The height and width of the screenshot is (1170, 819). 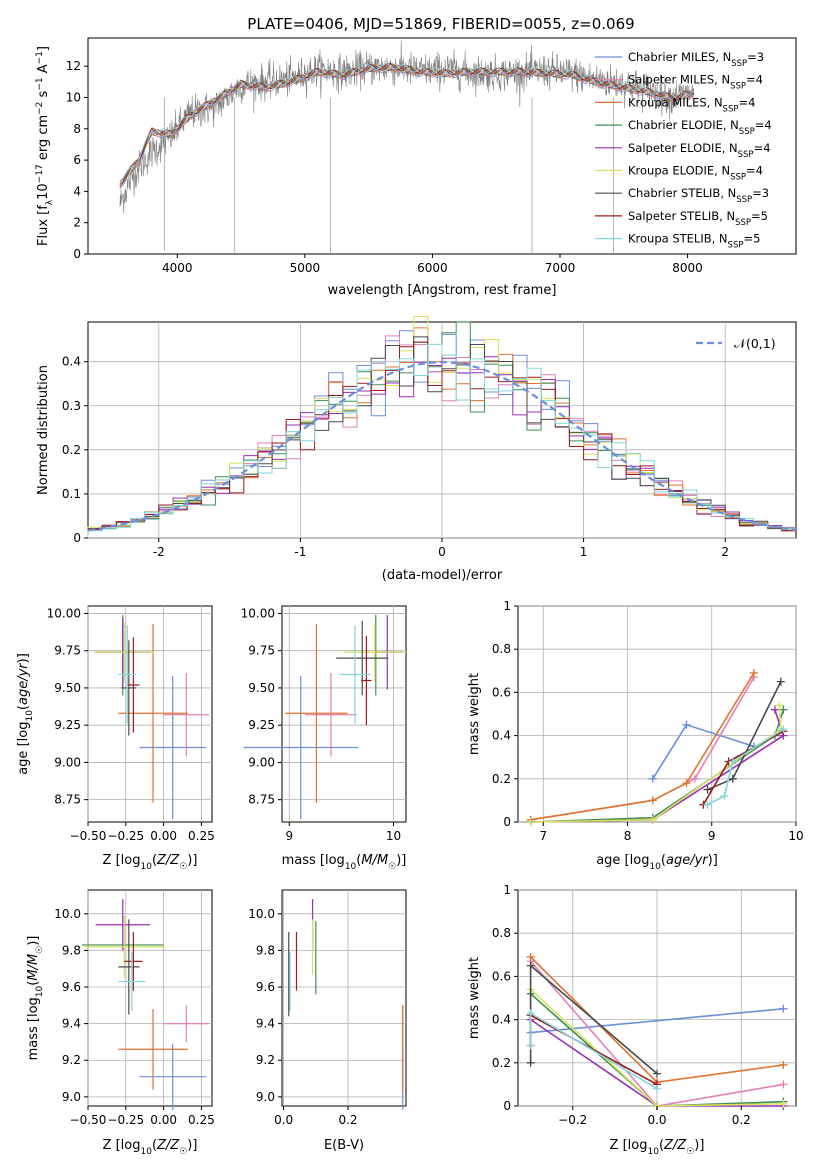 I want to click on weight-vs-age-y-label: mass weight, so click(x=474, y=714).